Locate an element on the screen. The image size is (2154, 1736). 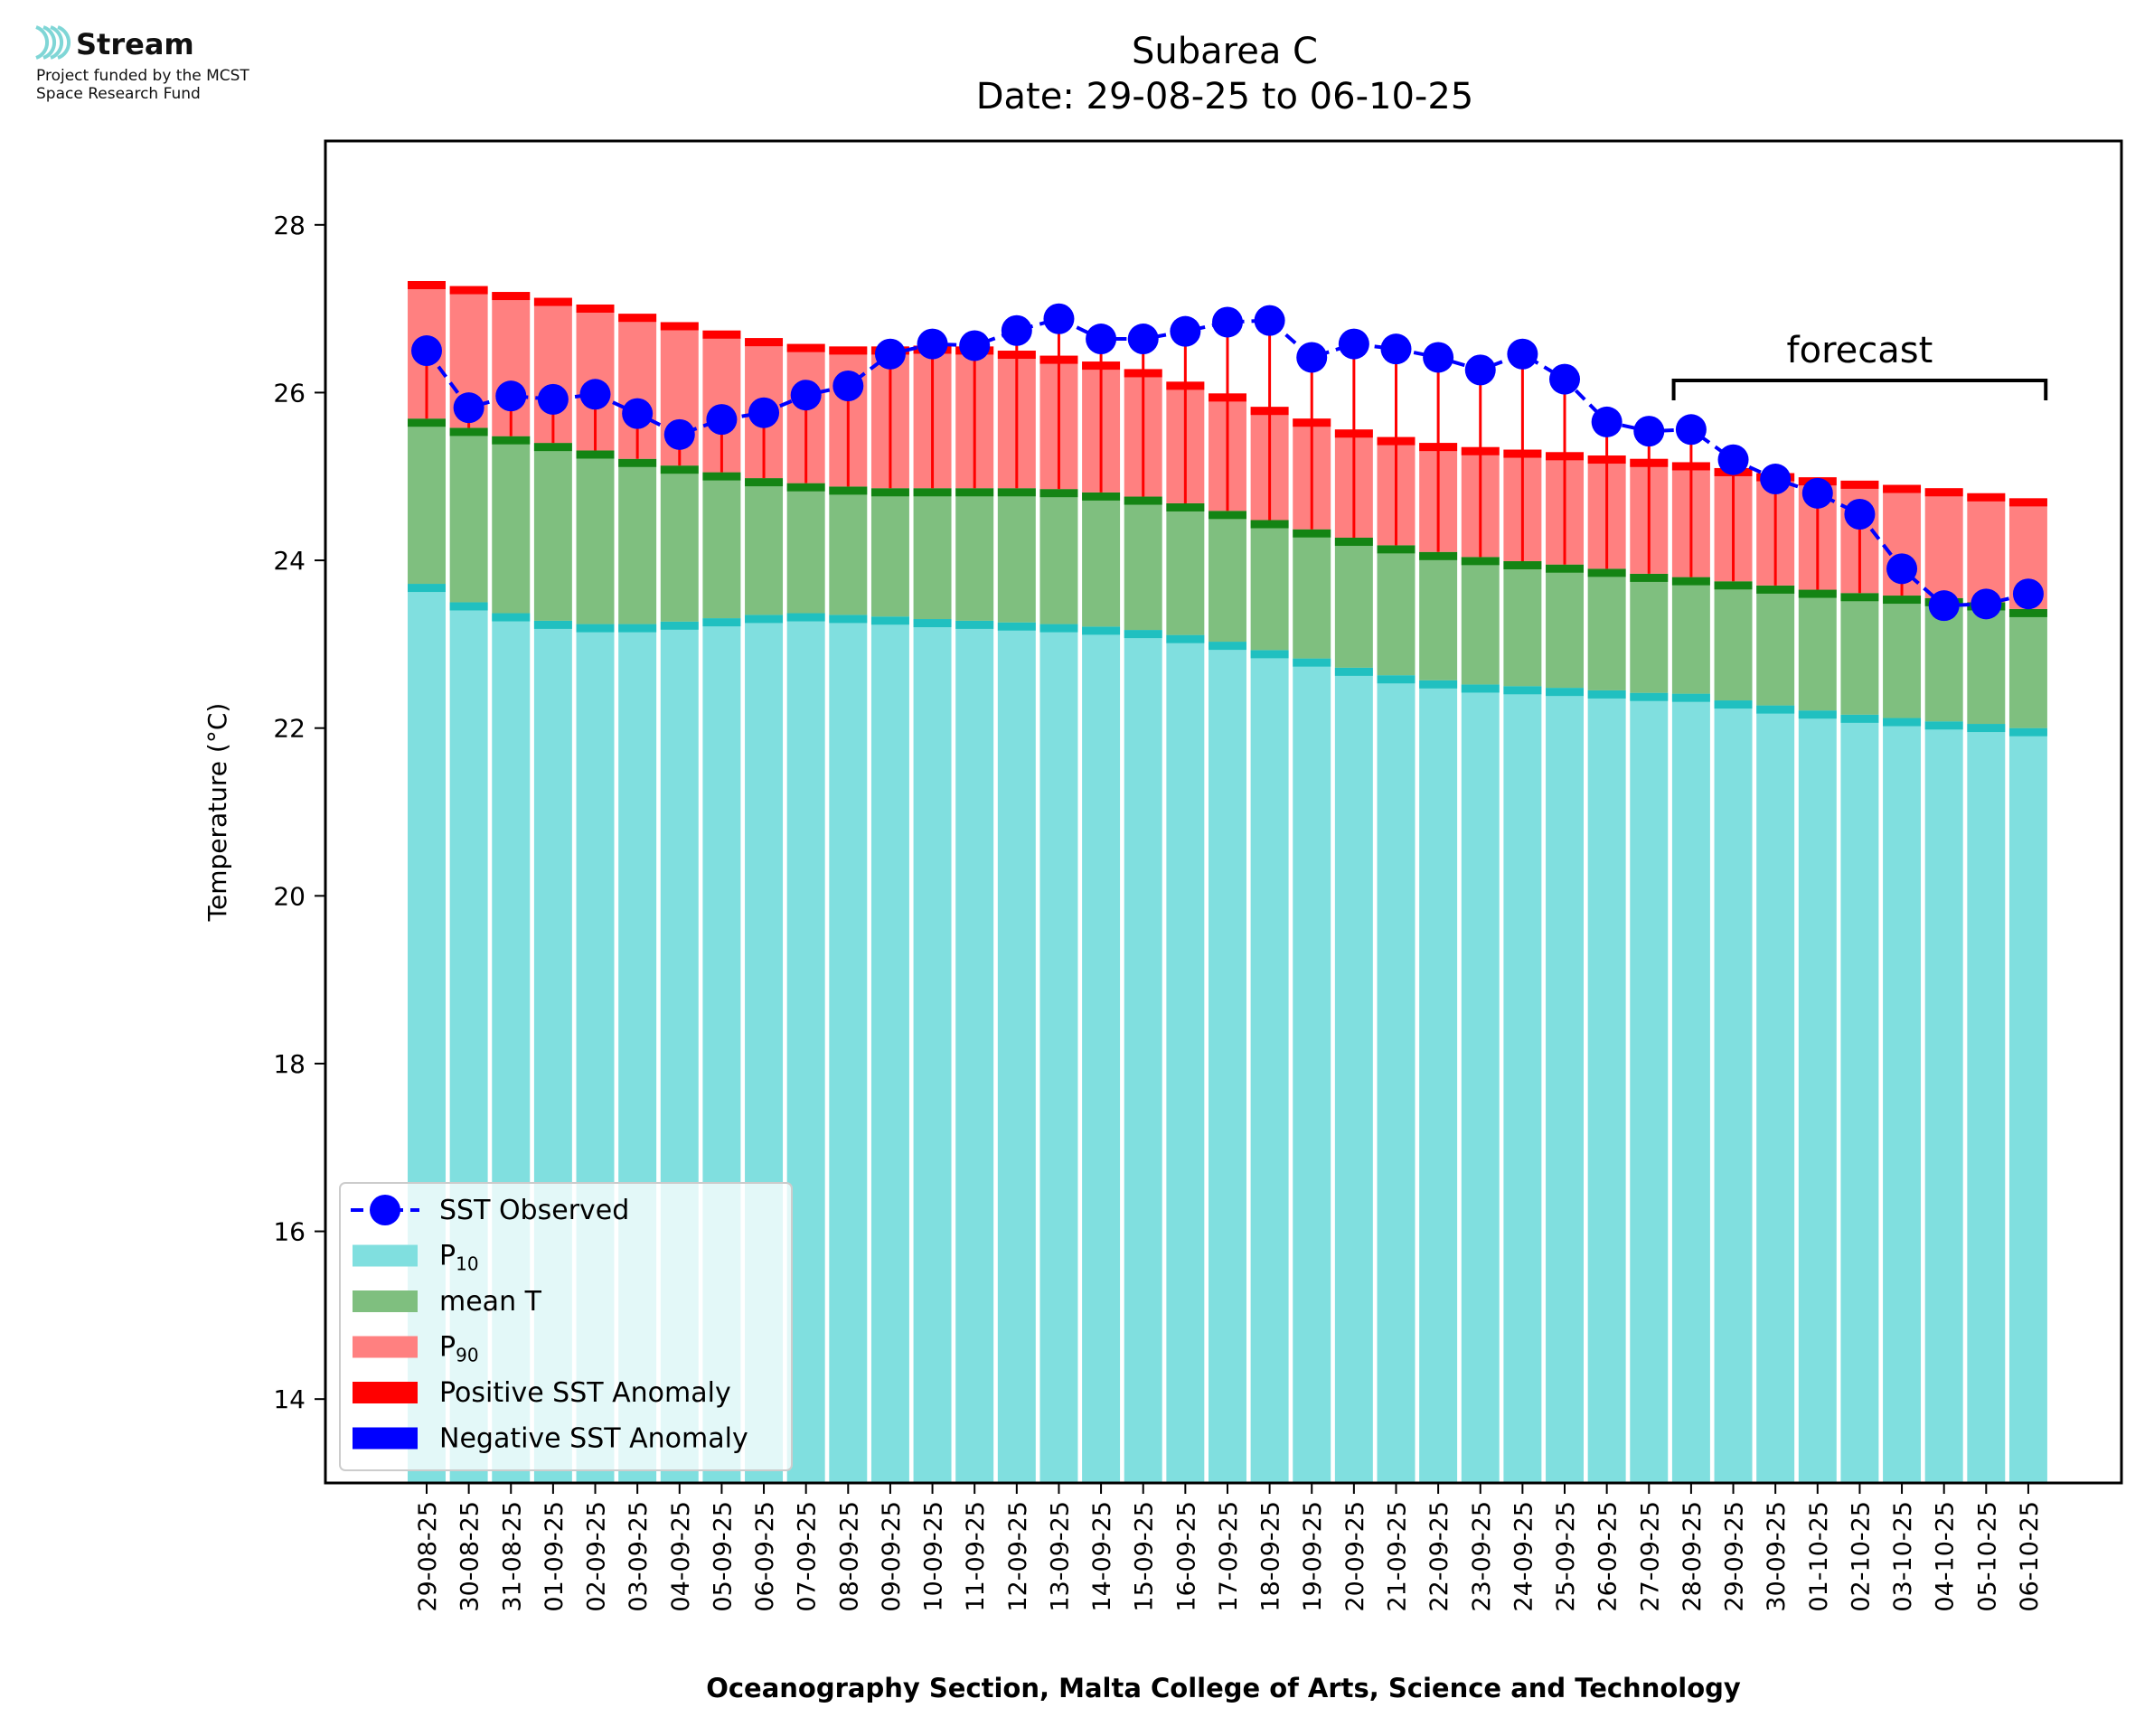
y-tick-label: 22 is located at coordinates (289, 729).